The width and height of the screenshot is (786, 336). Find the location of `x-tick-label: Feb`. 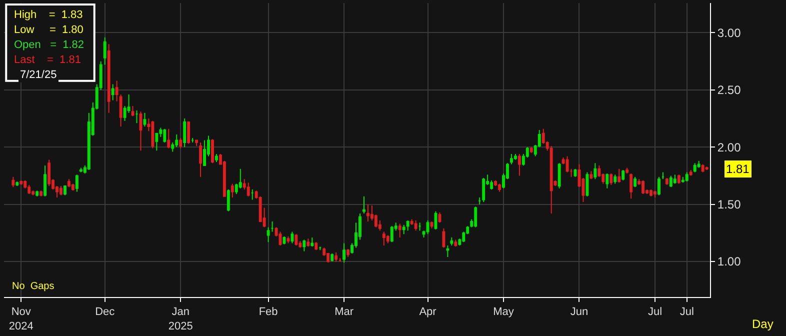

x-tick-label: Feb is located at coordinates (268, 312).